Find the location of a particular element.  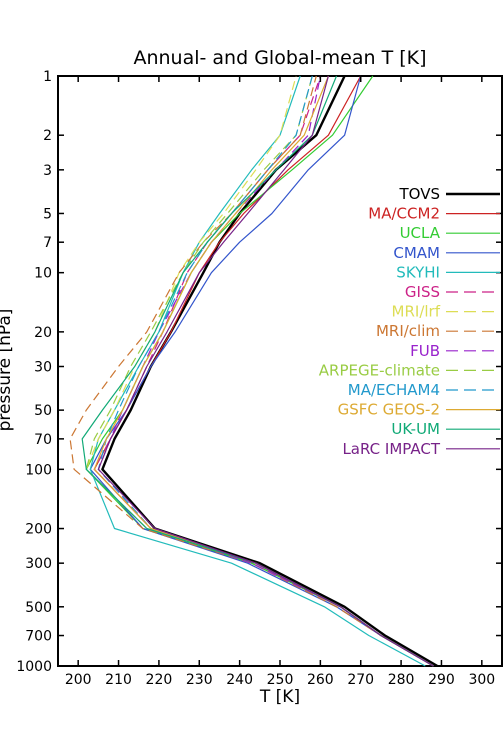

x-axis-label: T [K] is located at coordinates (279, 697).